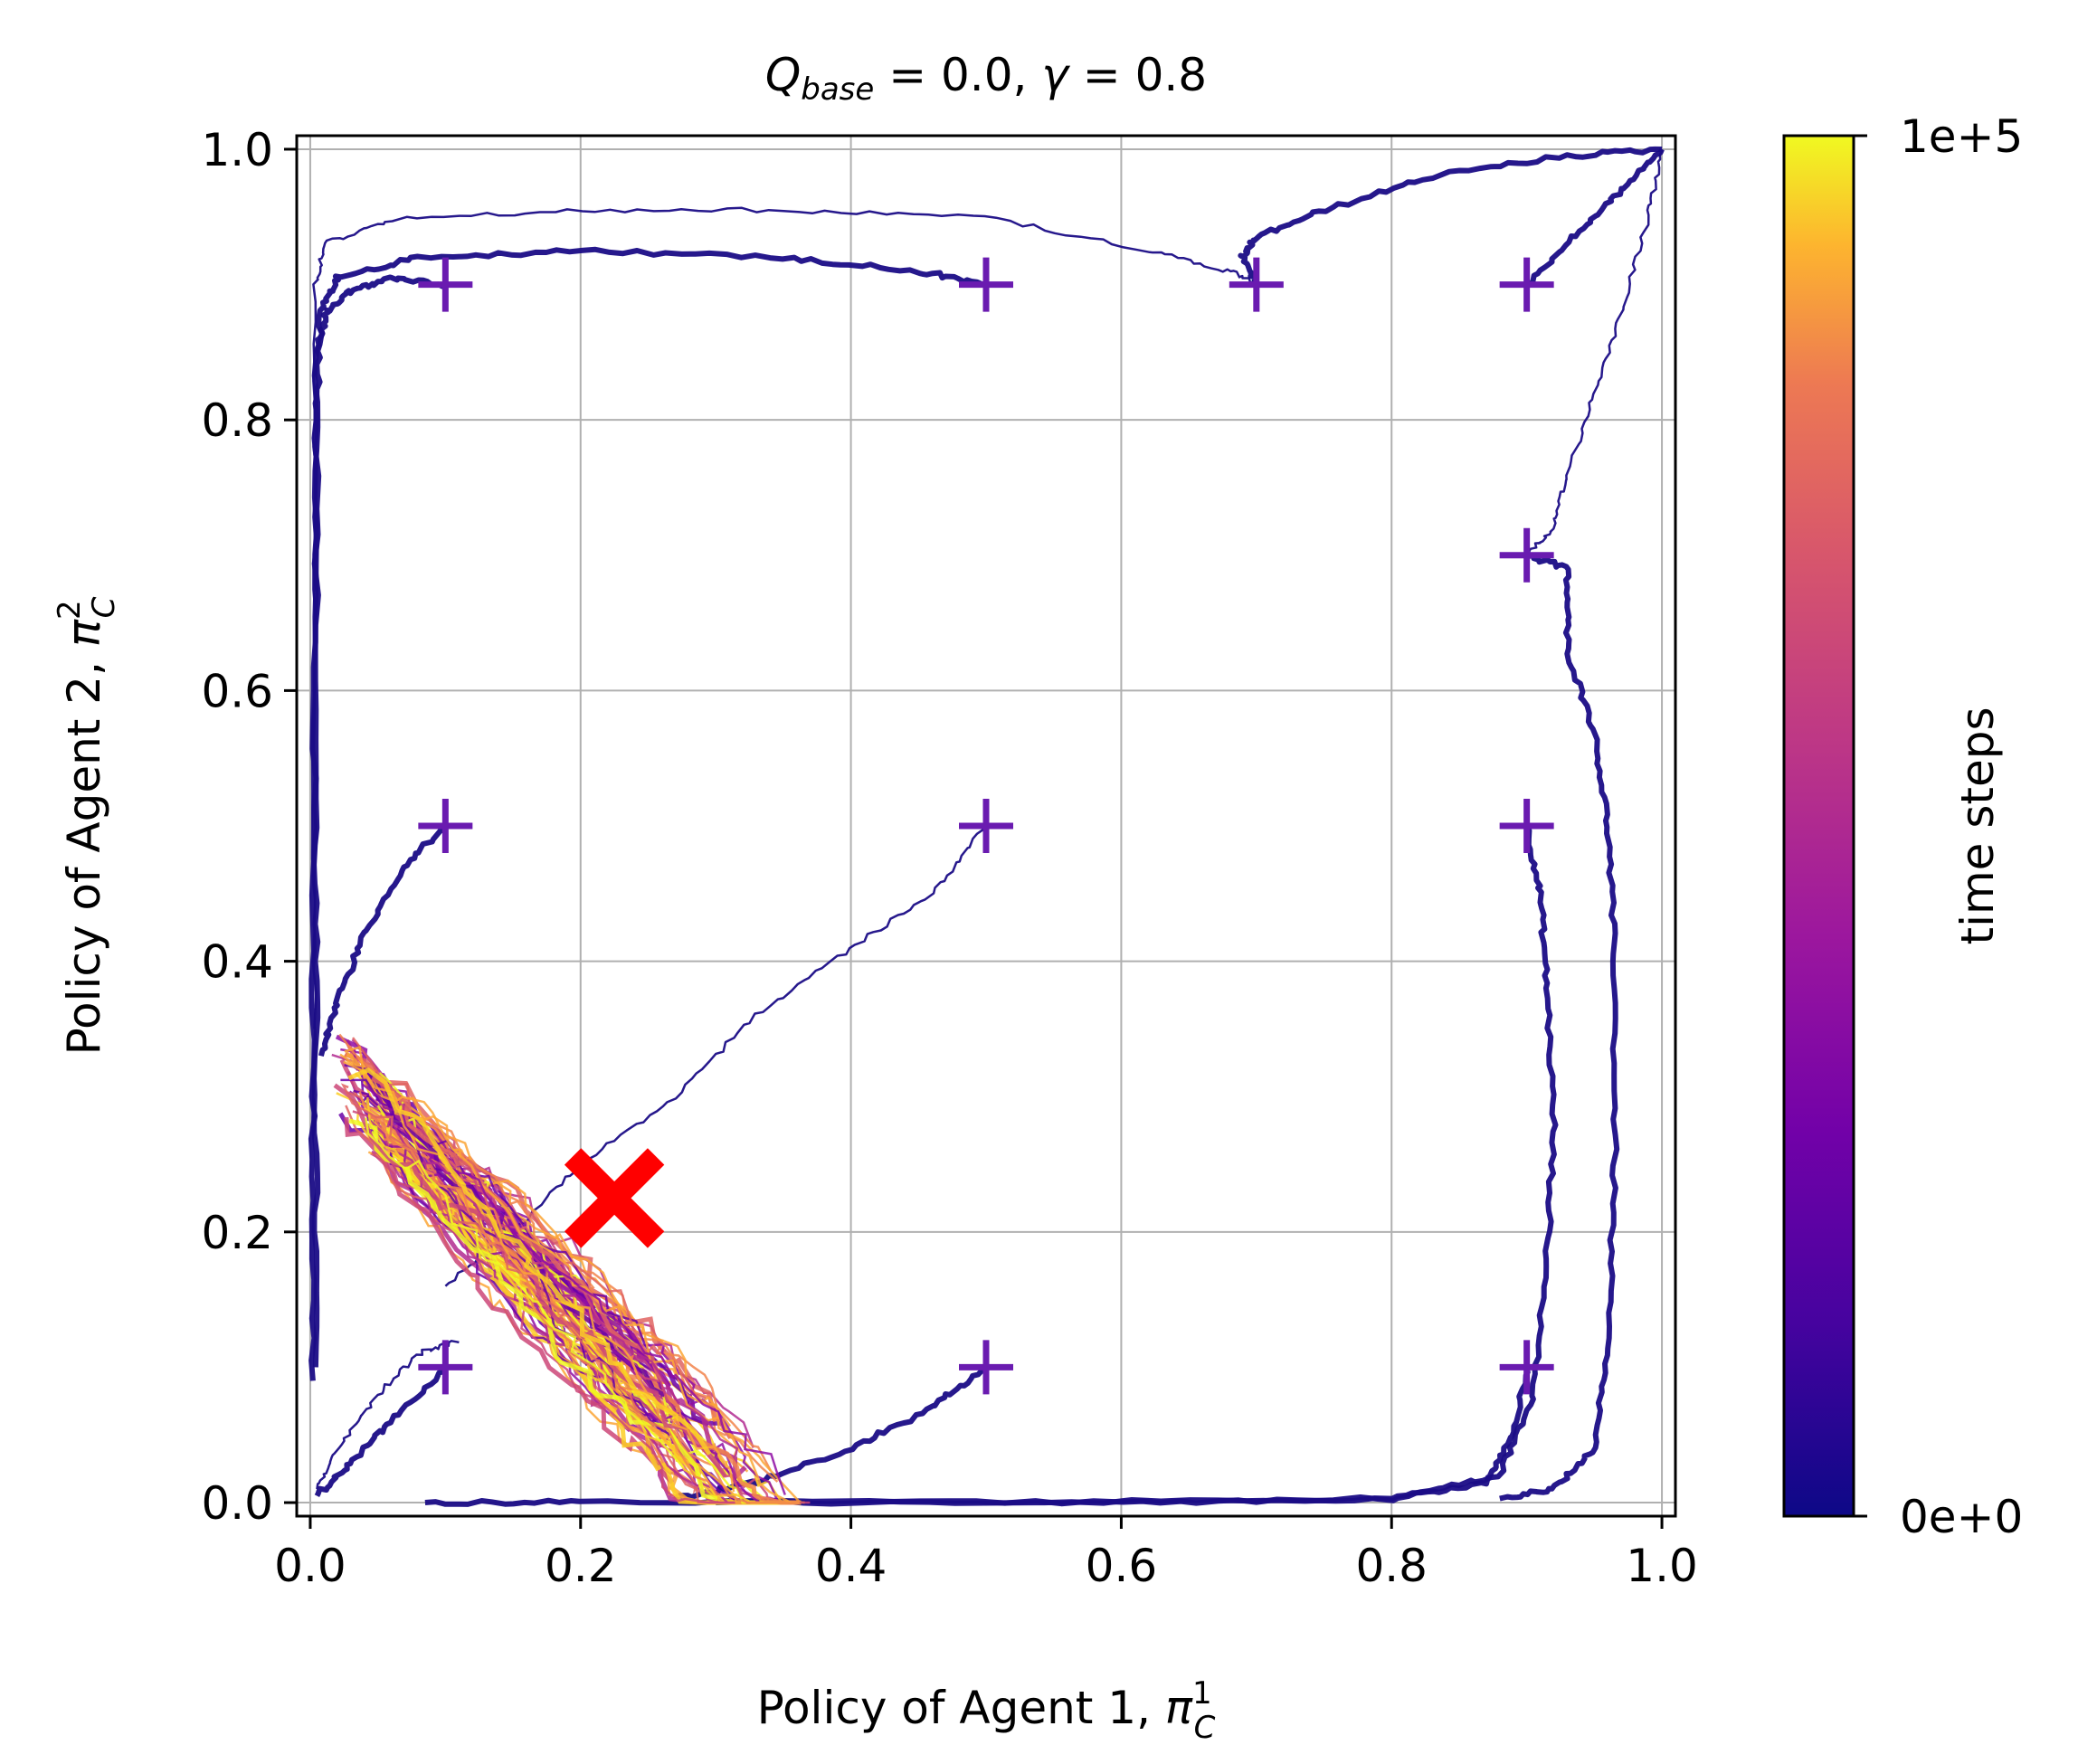 The image size is (2097, 1764). I want to click on x-axis-label: Policy of Agent 1, π1 C, so click(986, 1710).